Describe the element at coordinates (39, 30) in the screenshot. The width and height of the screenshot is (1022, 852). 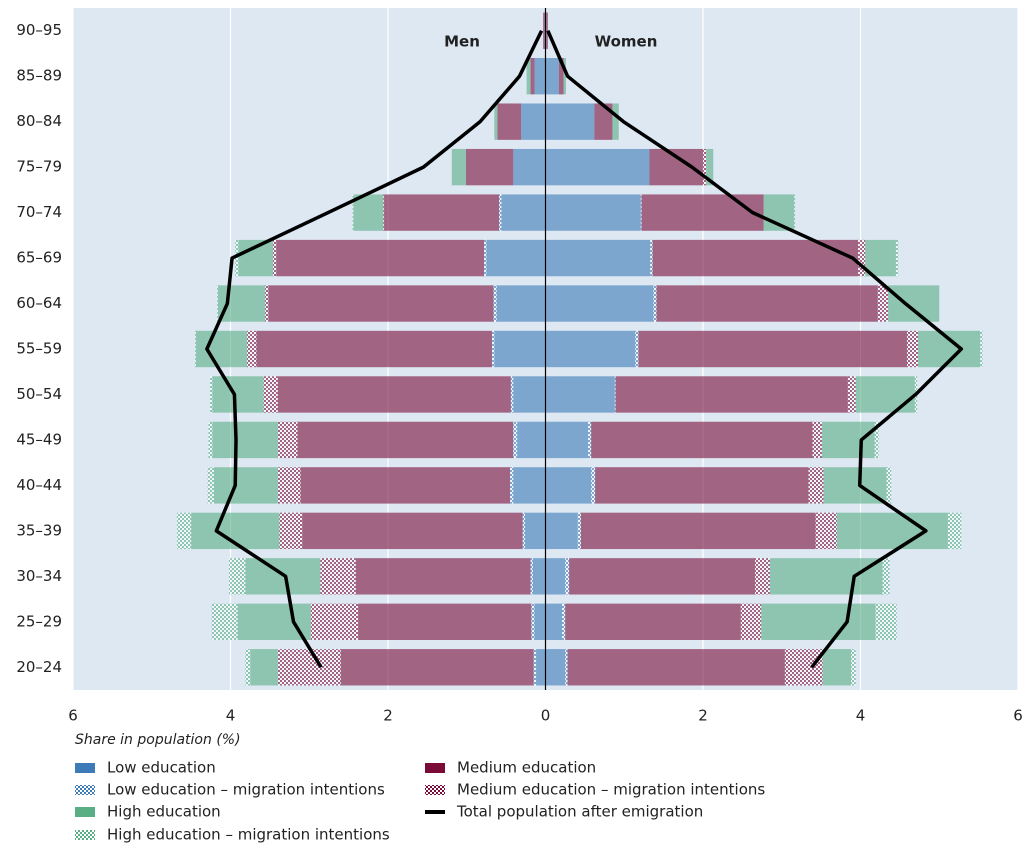
I see `y-tick-label: 90–95` at that location.